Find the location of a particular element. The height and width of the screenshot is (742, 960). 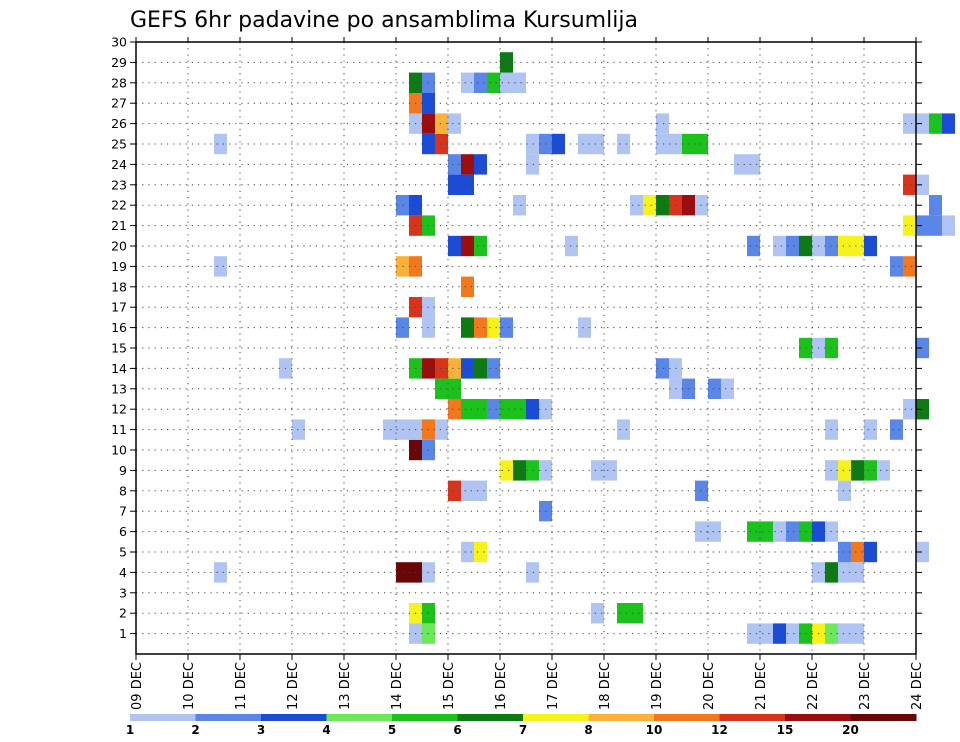

y-tick-label: 21 is located at coordinates (119, 225).